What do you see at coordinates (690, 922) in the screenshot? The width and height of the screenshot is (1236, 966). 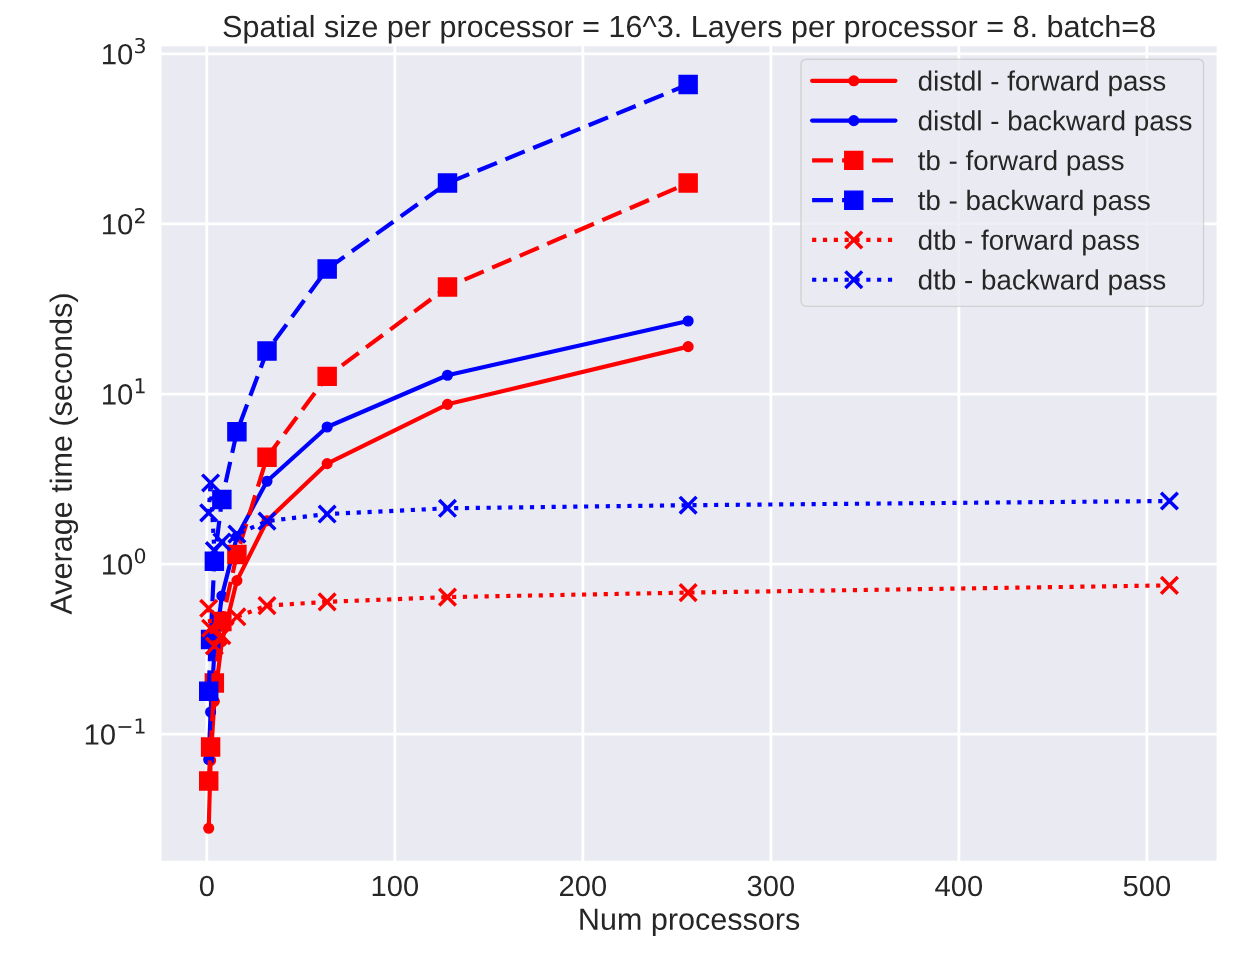 I see `x-axis-title: Num processors` at bounding box center [690, 922].